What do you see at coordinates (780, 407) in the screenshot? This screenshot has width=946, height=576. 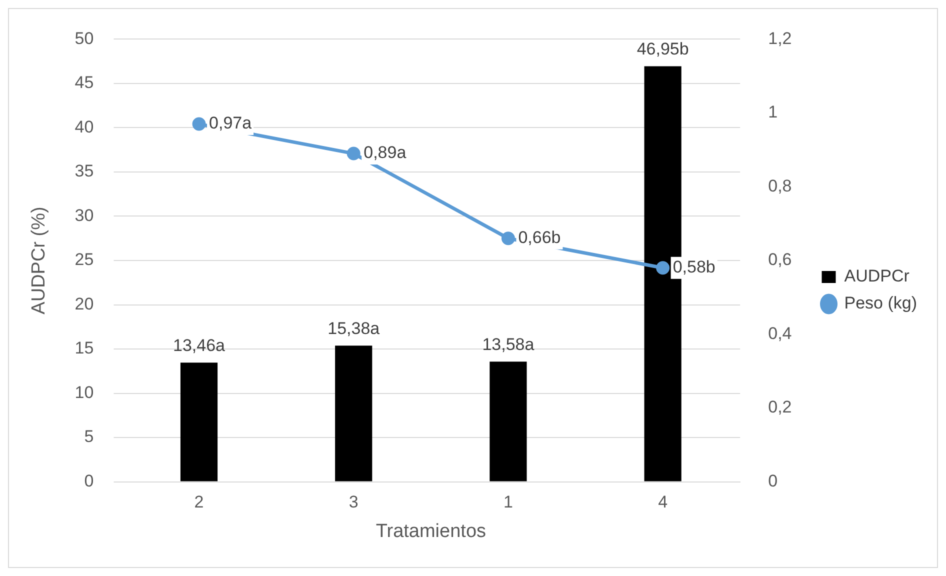 I see `y2-tick-label: 0,2` at bounding box center [780, 407].